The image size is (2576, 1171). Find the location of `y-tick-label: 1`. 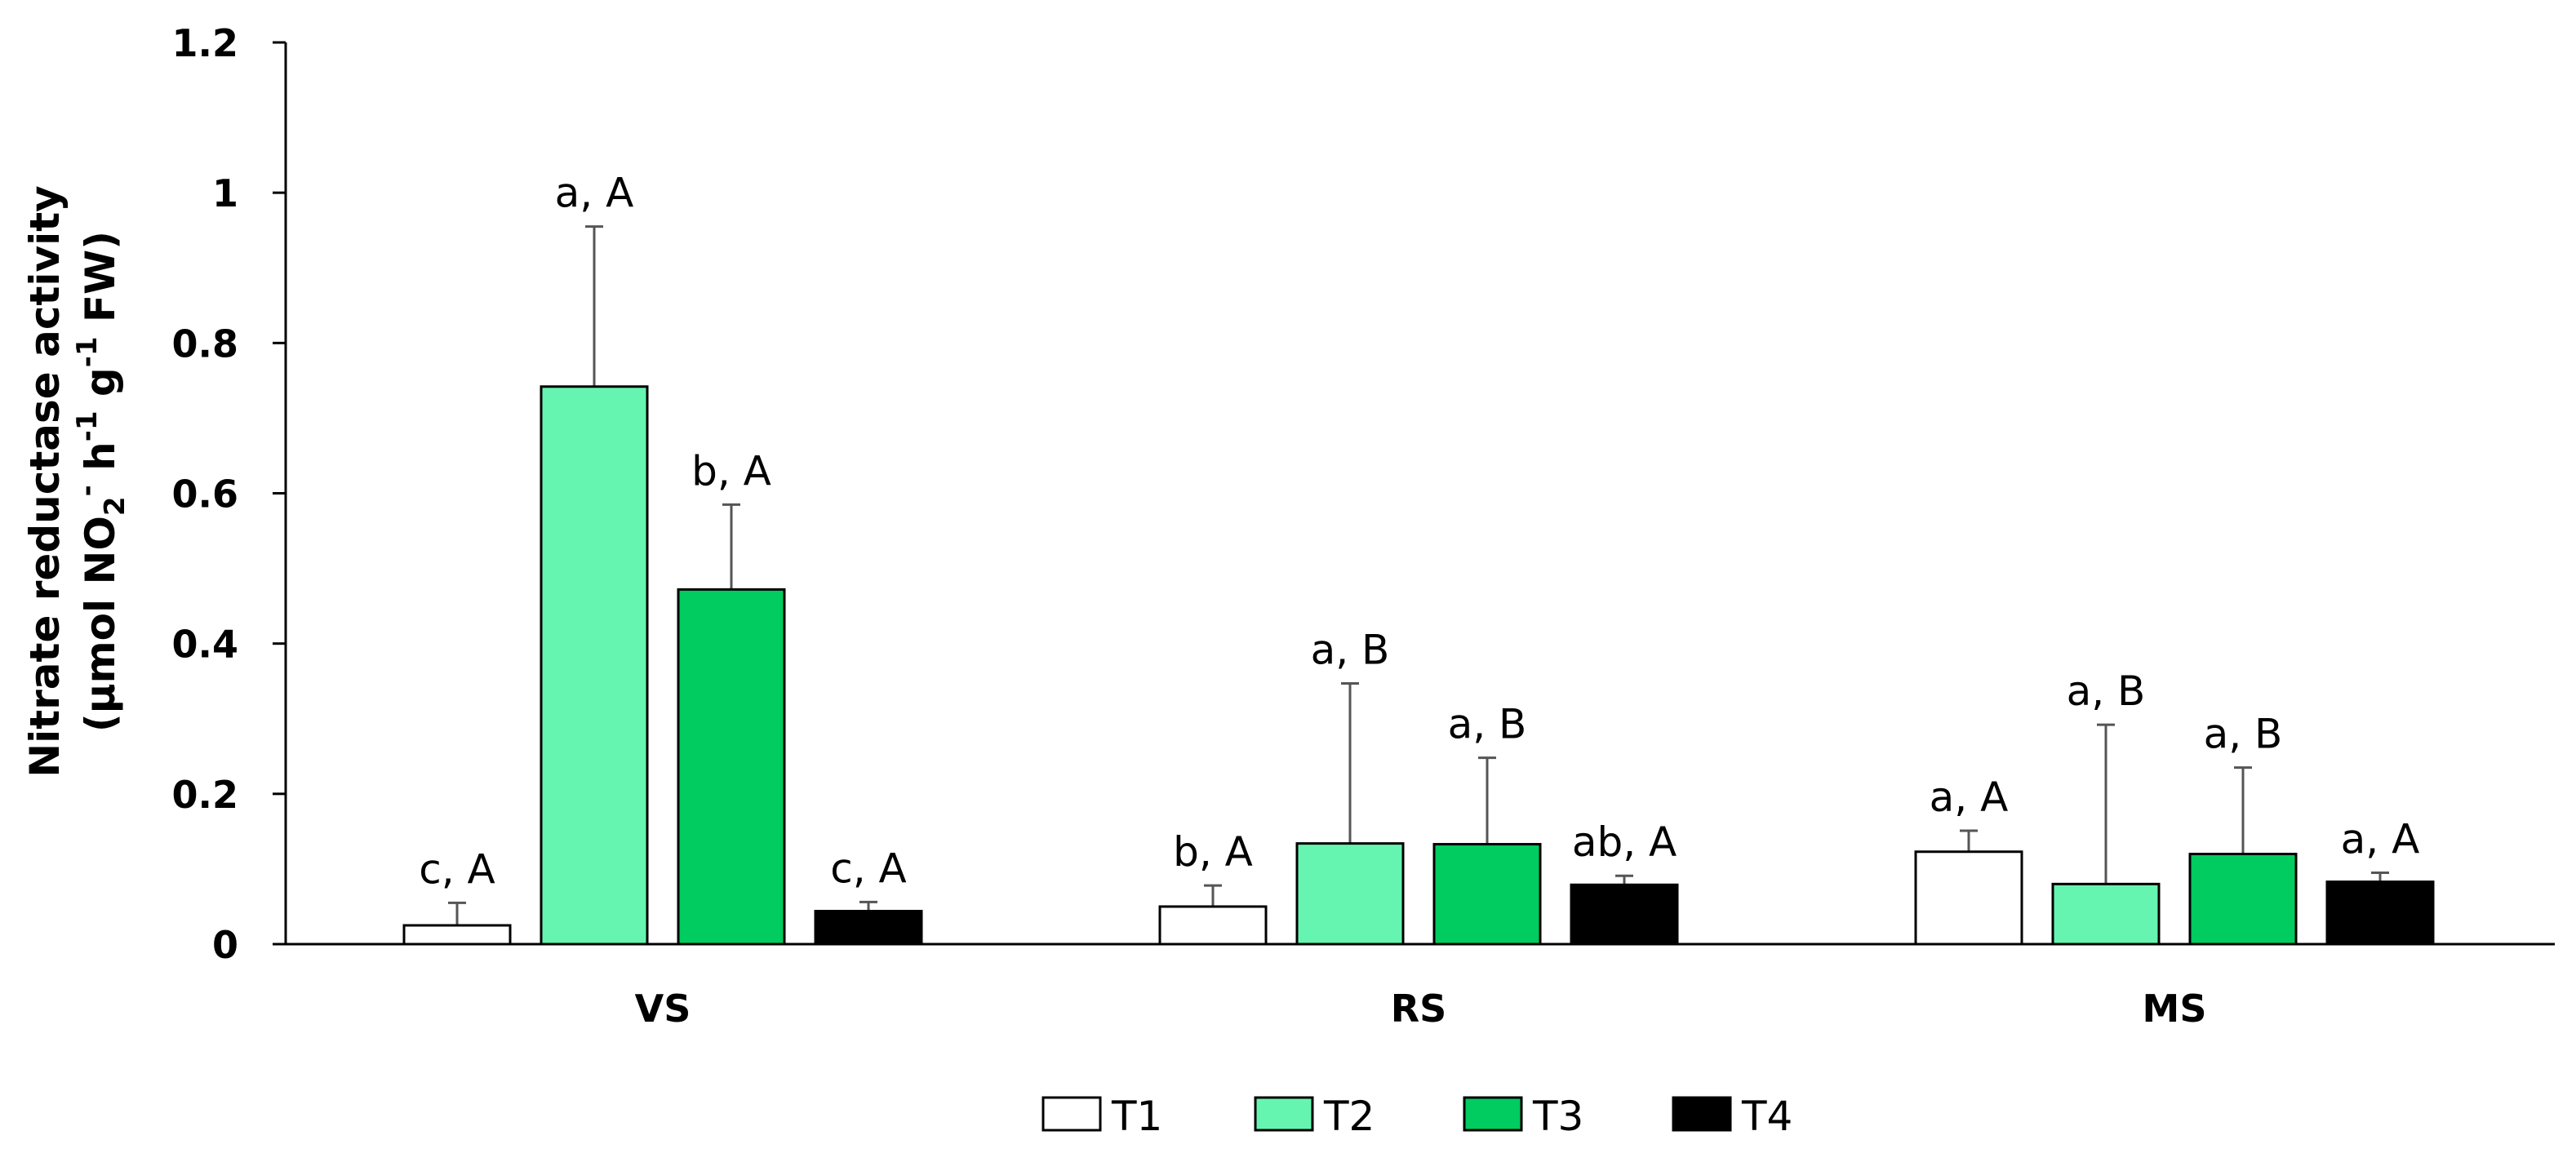

y-tick-label: 1 is located at coordinates (225, 193).